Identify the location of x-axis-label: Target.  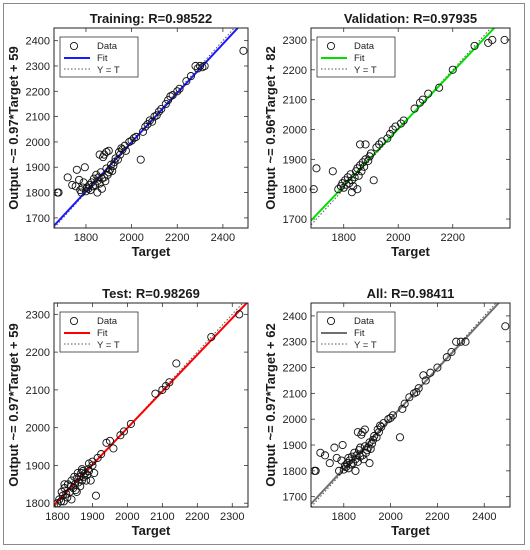
(410, 251).